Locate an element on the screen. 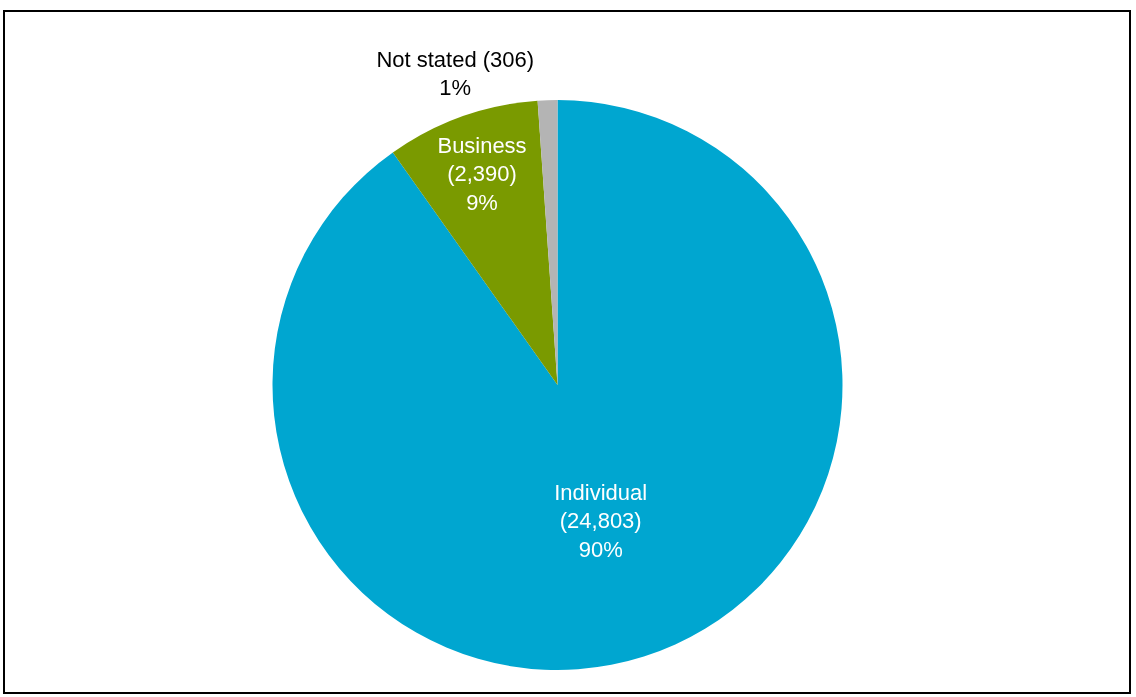  data-label: (24,803) 90% is located at coordinates (600, 535).